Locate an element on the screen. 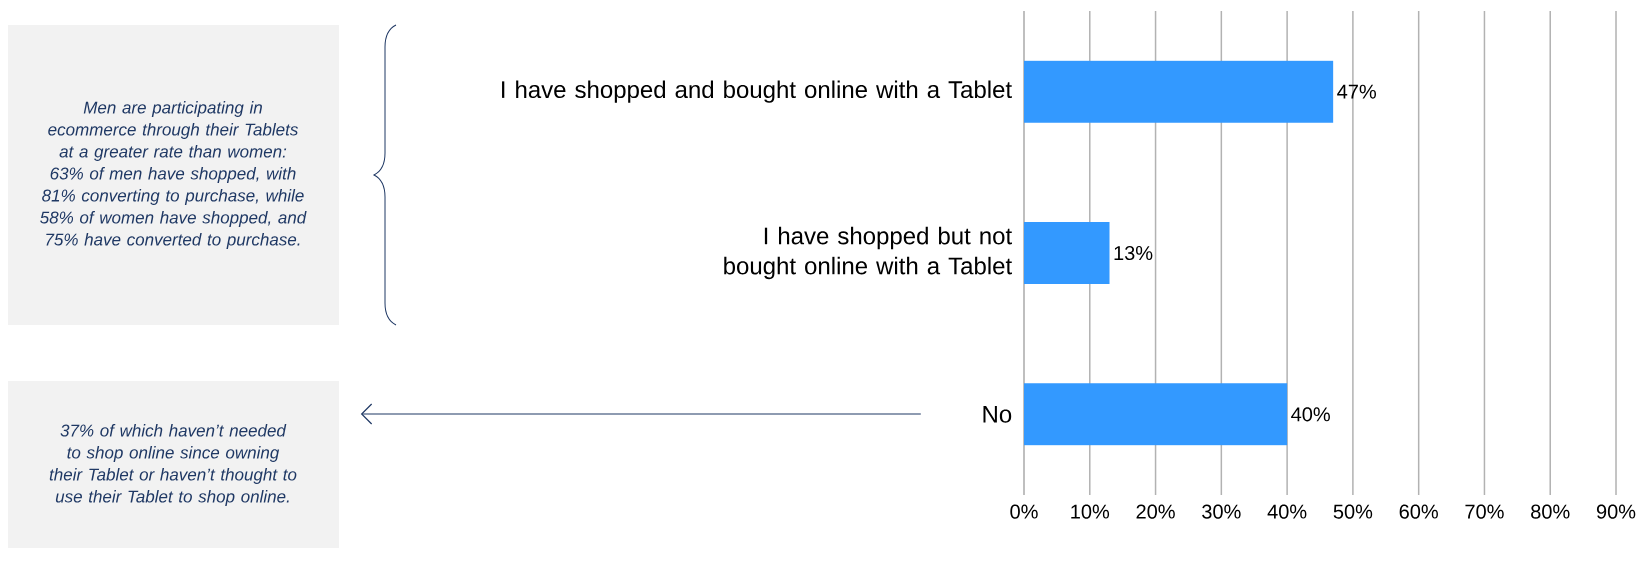 The image size is (1652, 563). x-tick-label: 80% is located at coordinates (1550, 511).